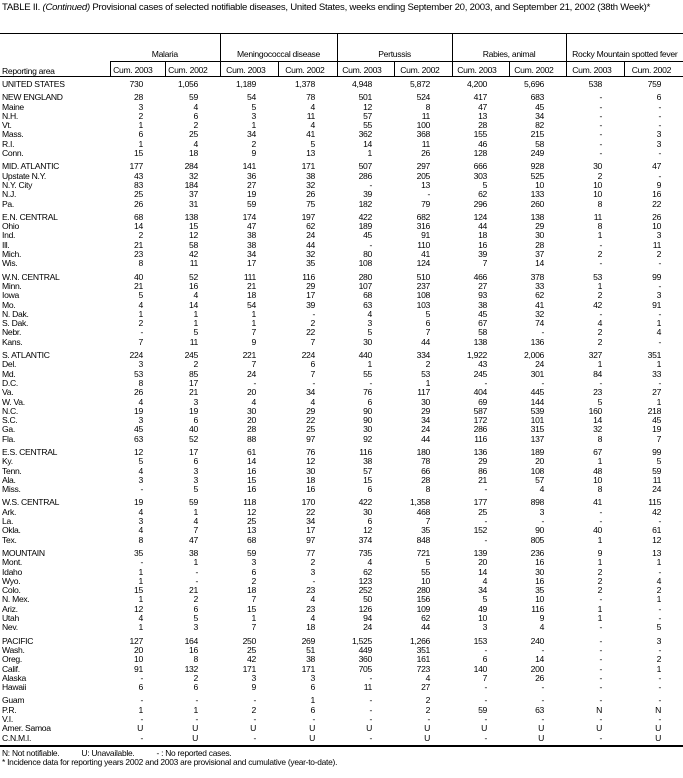  Describe the element at coordinates (8, 521) in the screenshot. I see `reporting-area-cell: La.` at that location.